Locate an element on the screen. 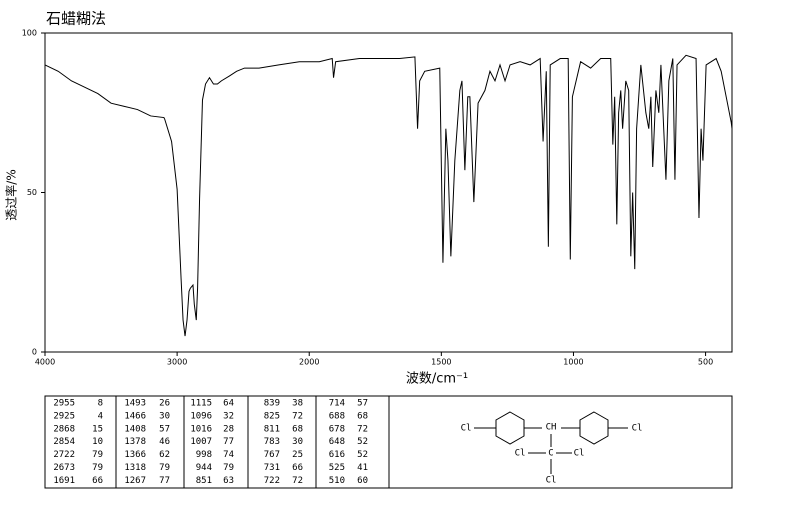 The height and width of the screenshot is (510, 794). peak-wavenumber: 998 is located at coordinates (204, 455).